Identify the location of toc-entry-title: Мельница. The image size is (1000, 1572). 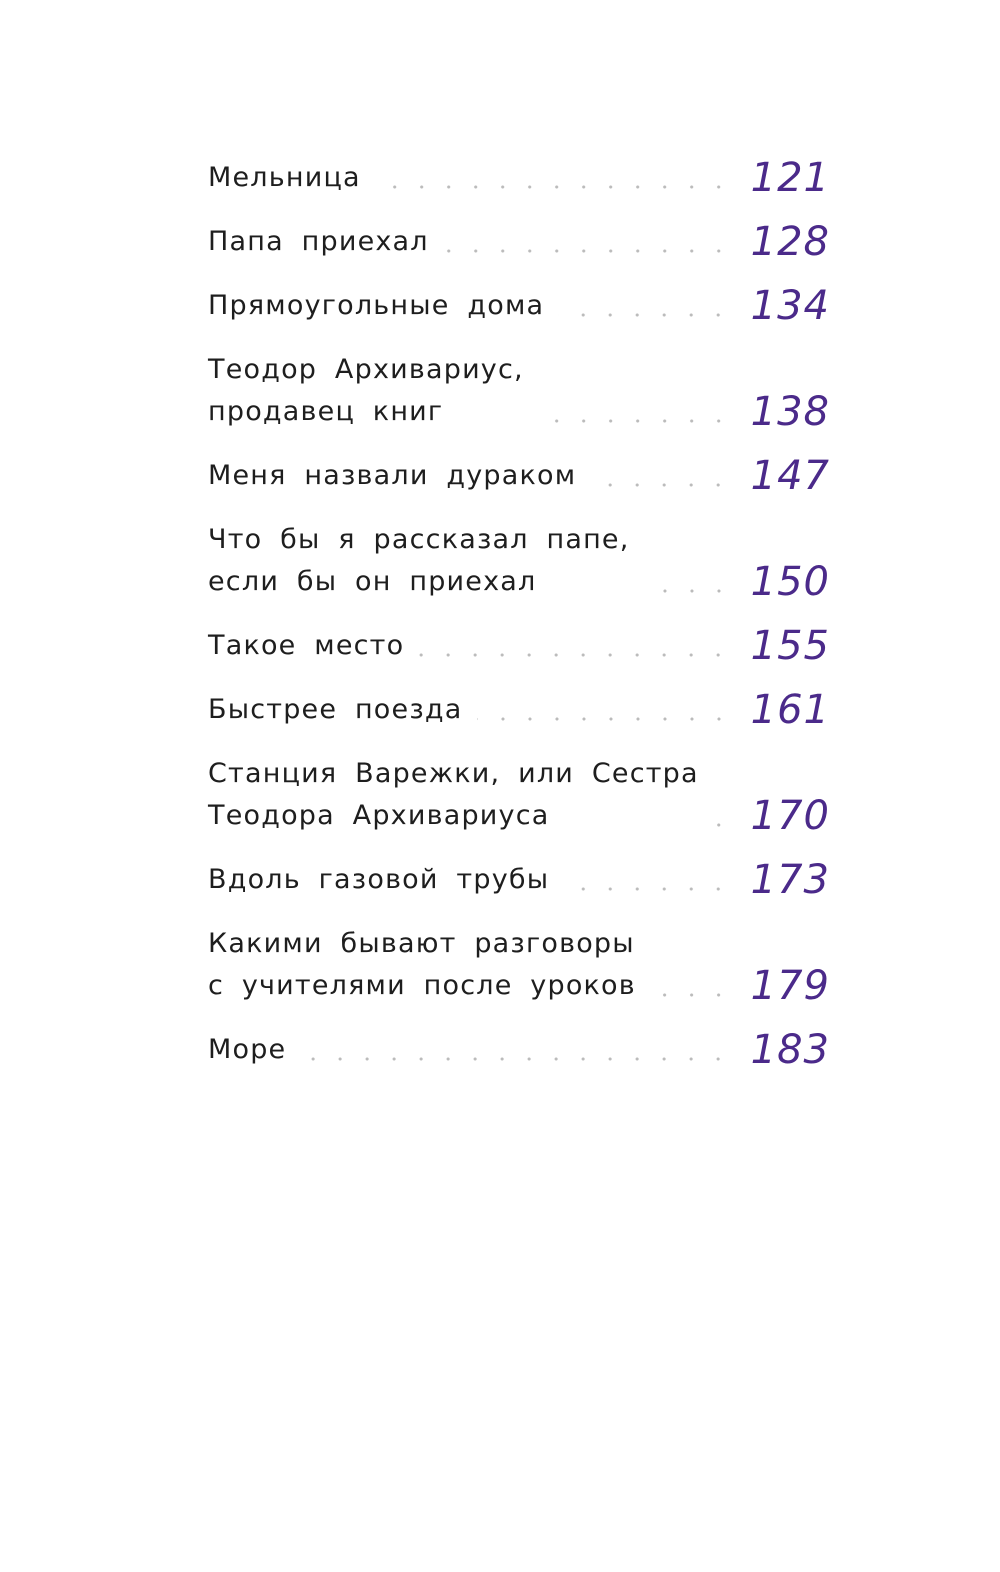
(284, 177).